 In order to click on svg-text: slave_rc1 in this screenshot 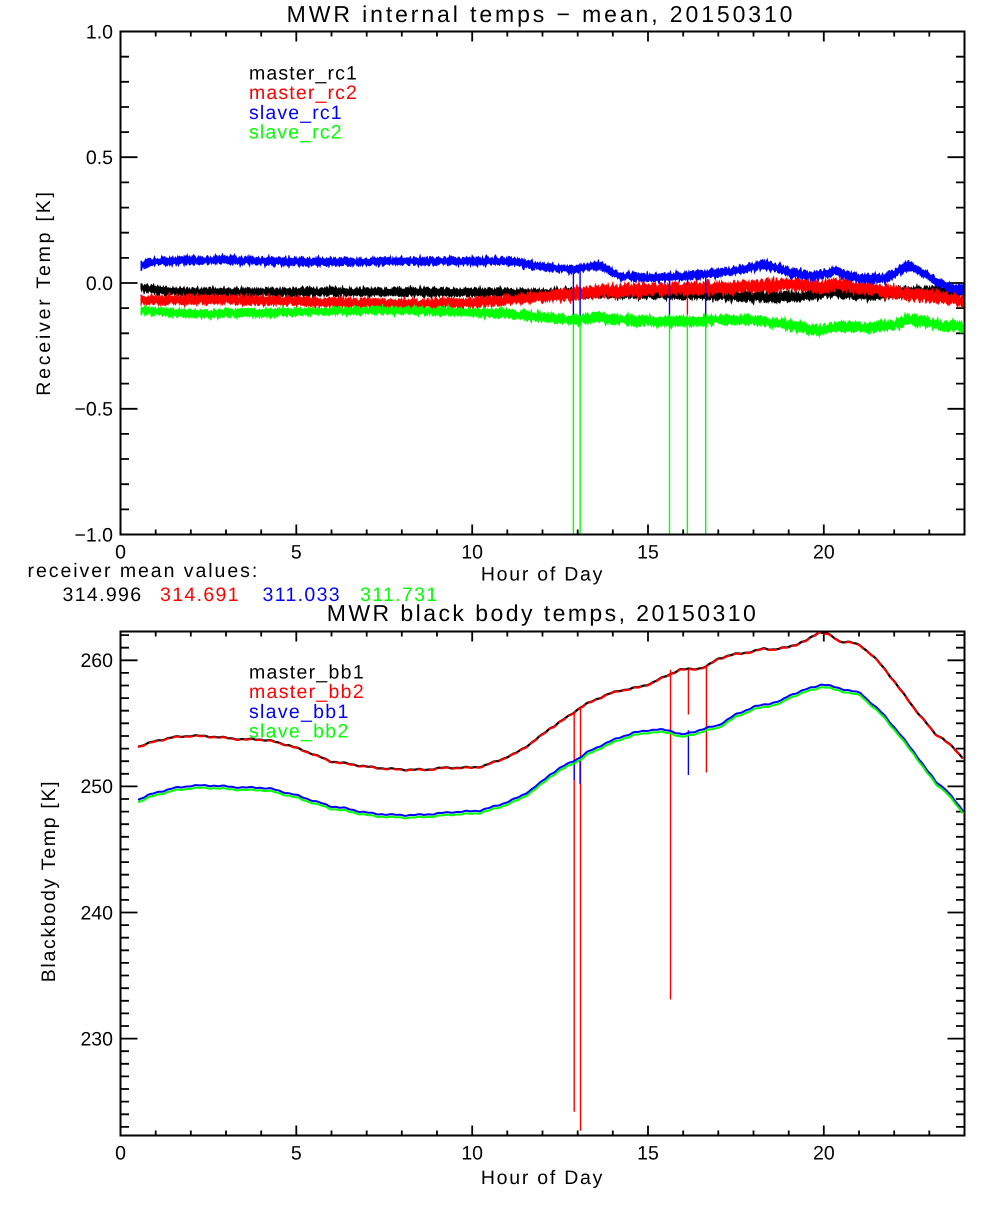, I will do `click(296, 113)`.